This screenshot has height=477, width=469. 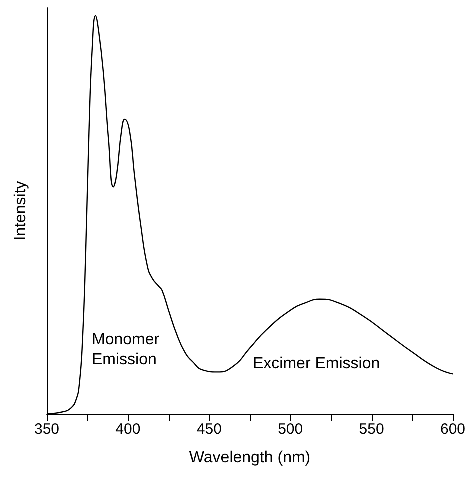 I want to click on x-tick-label: 450, so click(x=209, y=429).